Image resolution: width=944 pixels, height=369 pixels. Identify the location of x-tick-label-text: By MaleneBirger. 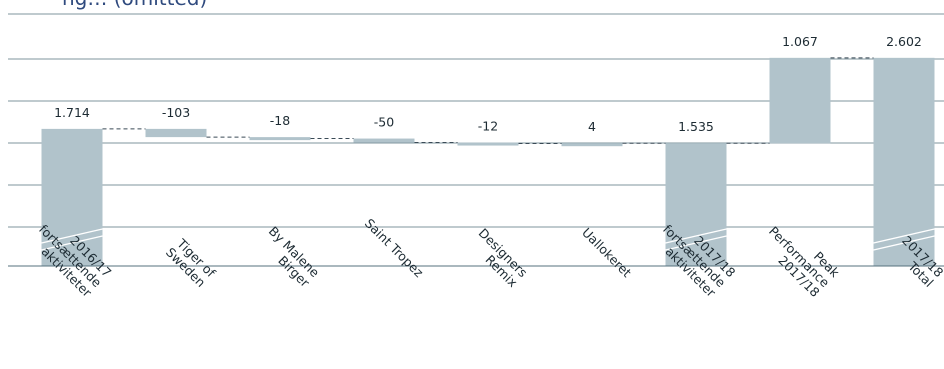
(289, 256).